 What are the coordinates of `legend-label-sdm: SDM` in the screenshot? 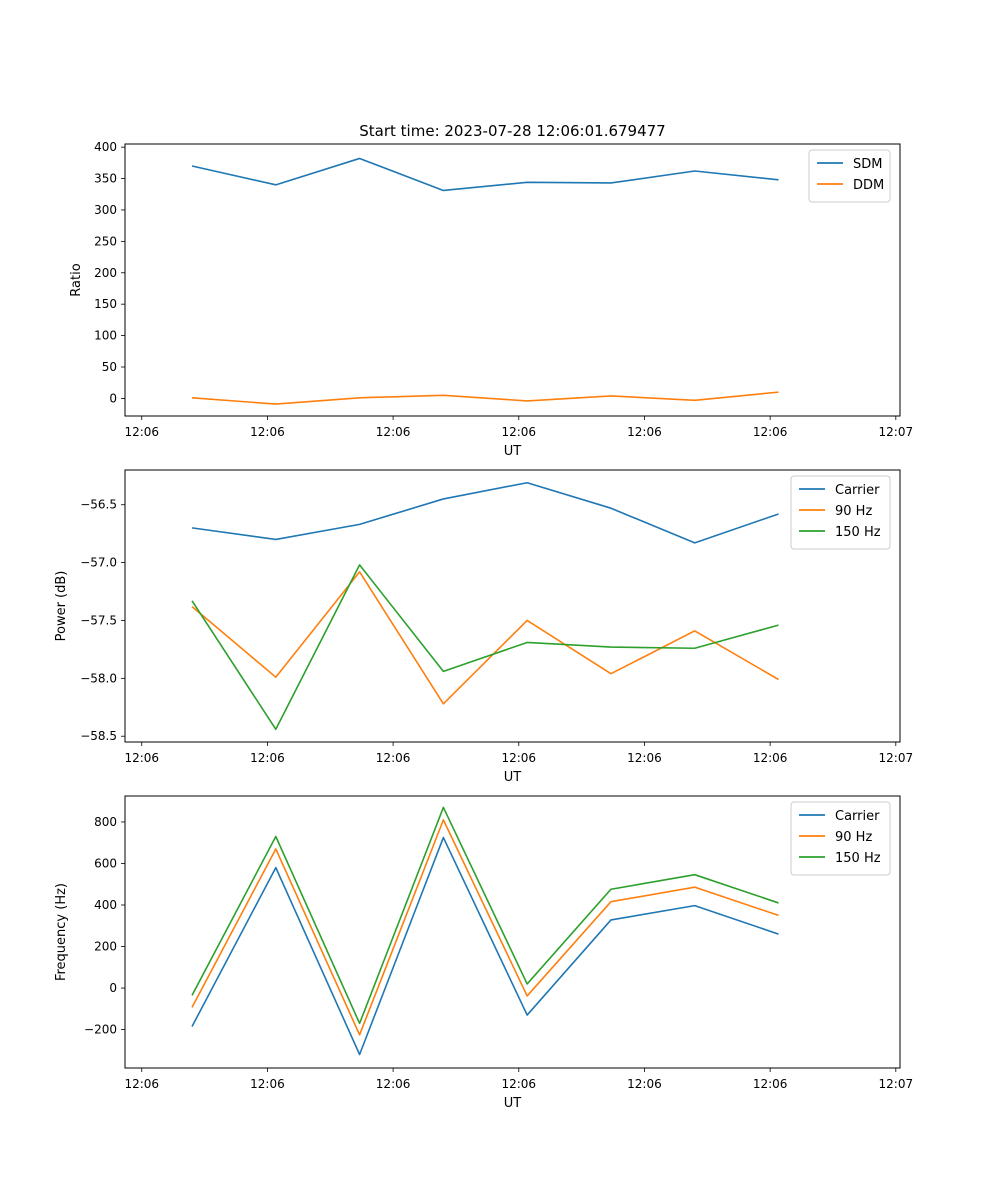 It's located at (867, 164).